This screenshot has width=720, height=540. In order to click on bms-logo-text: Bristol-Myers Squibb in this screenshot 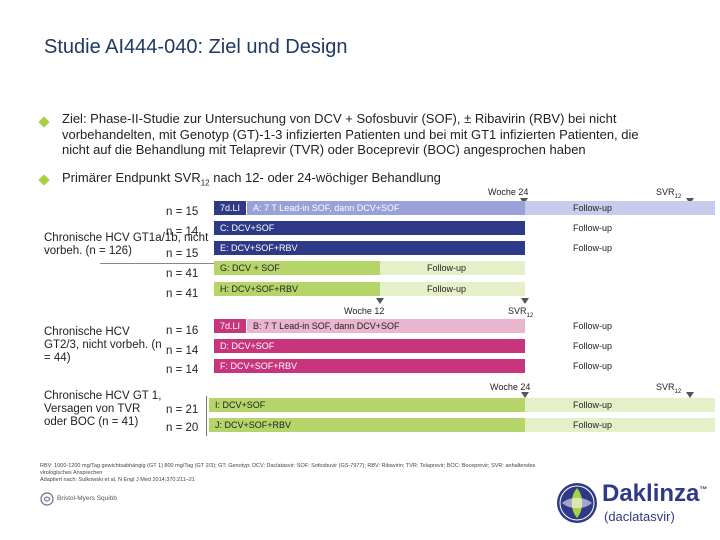, I will do `click(87, 498)`.